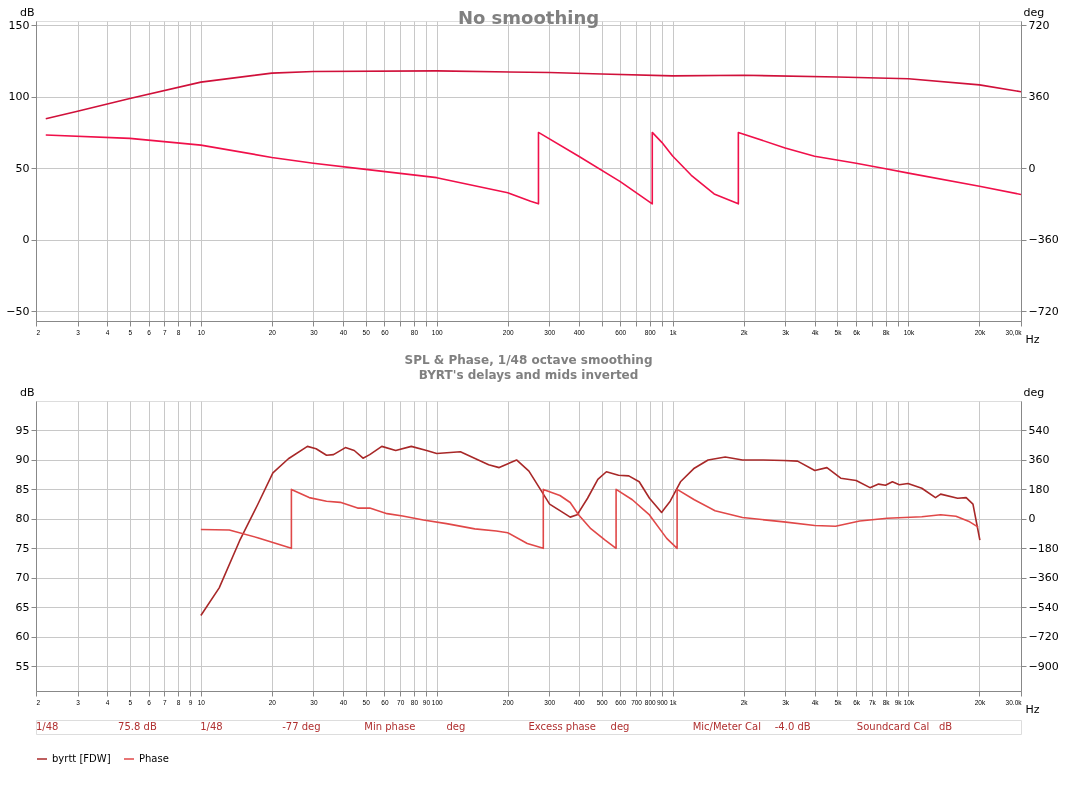 The image size is (1066, 793). What do you see at coordinates (1043, 607) in the screenshot?
I see `y2-tick-label: −540` at bounding box center [1043, 607].